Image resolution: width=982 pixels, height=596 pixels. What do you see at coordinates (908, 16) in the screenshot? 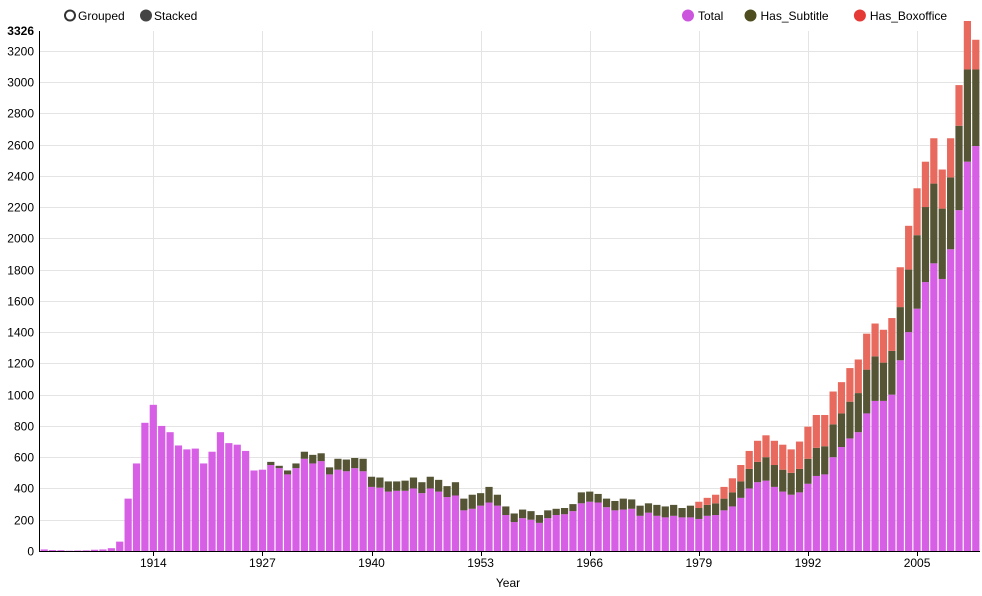
I see `legend-label: Has_Boxoffice` at bounding box center [908, 16].